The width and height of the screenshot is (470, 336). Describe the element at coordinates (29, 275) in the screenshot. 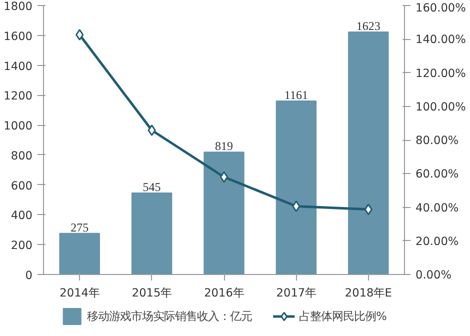

I see `y-tick-label: 0` at that location.